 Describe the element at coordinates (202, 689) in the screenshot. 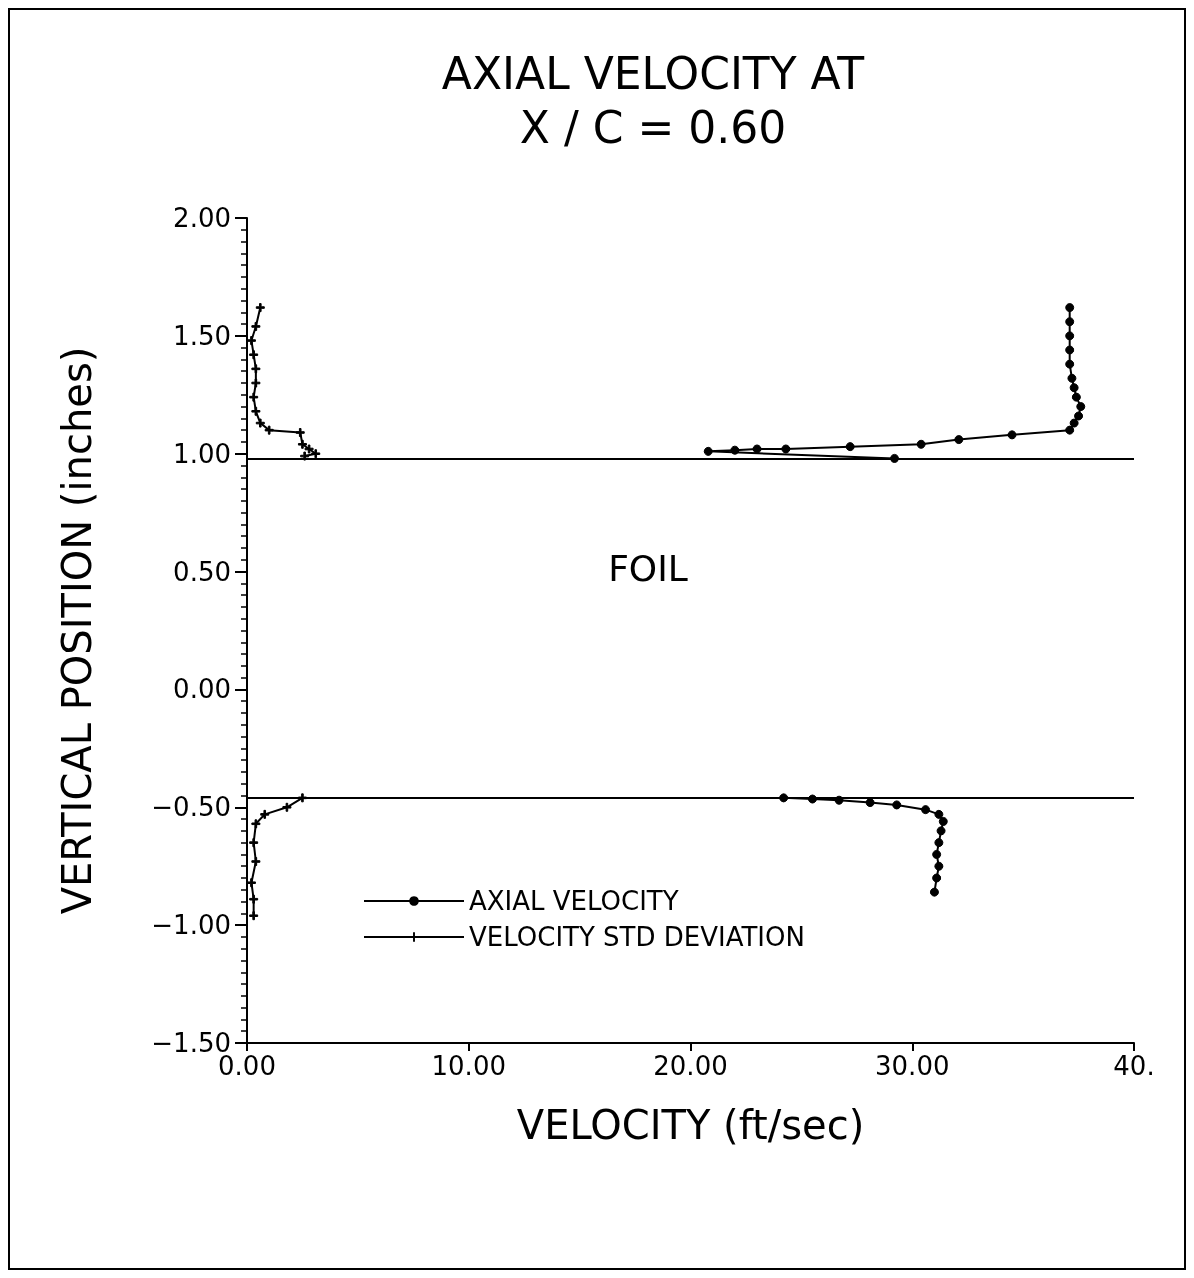

I see `y-tick-label: 0.00` at that location.